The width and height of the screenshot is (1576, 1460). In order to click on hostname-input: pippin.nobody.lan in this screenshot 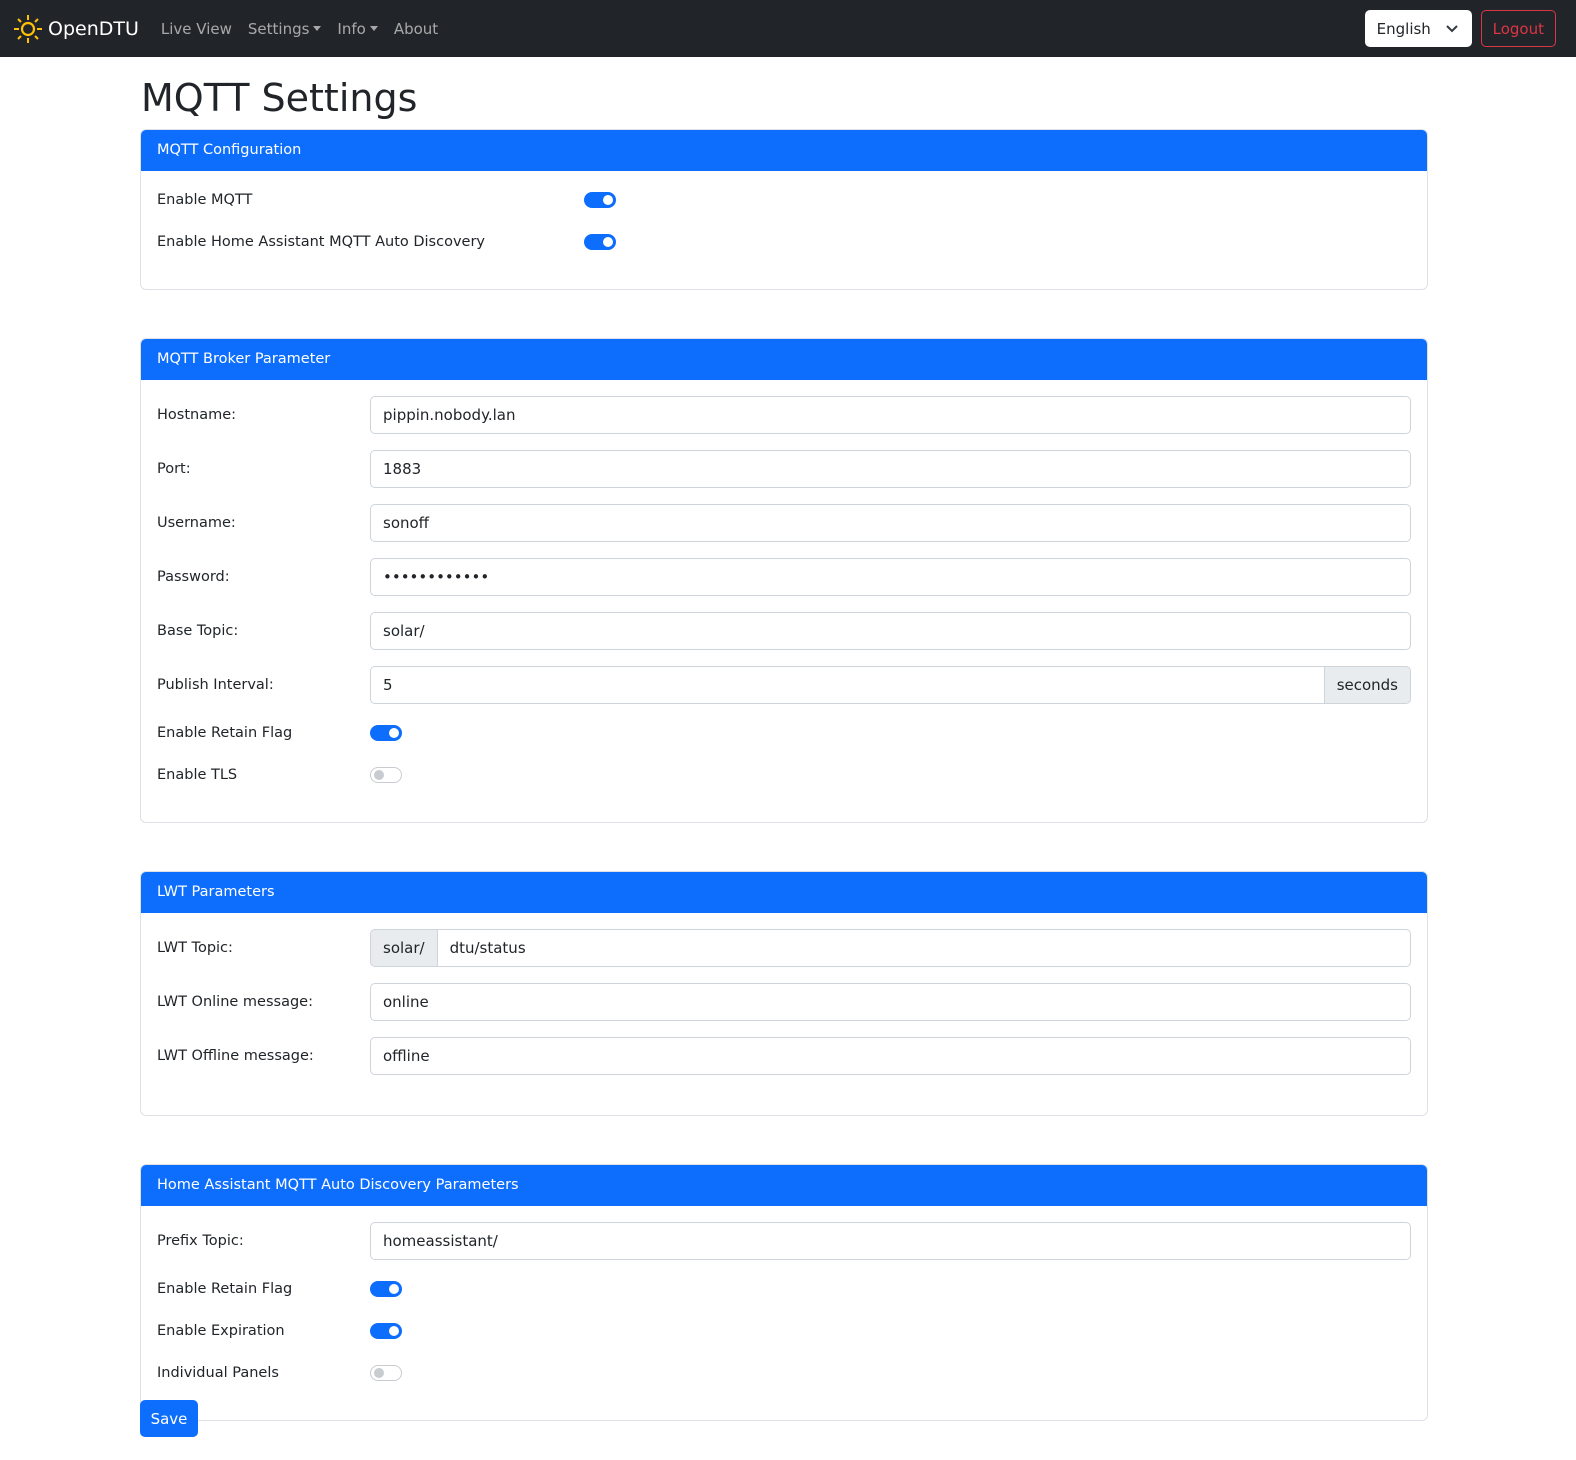, I will do `click(890, 415)`.